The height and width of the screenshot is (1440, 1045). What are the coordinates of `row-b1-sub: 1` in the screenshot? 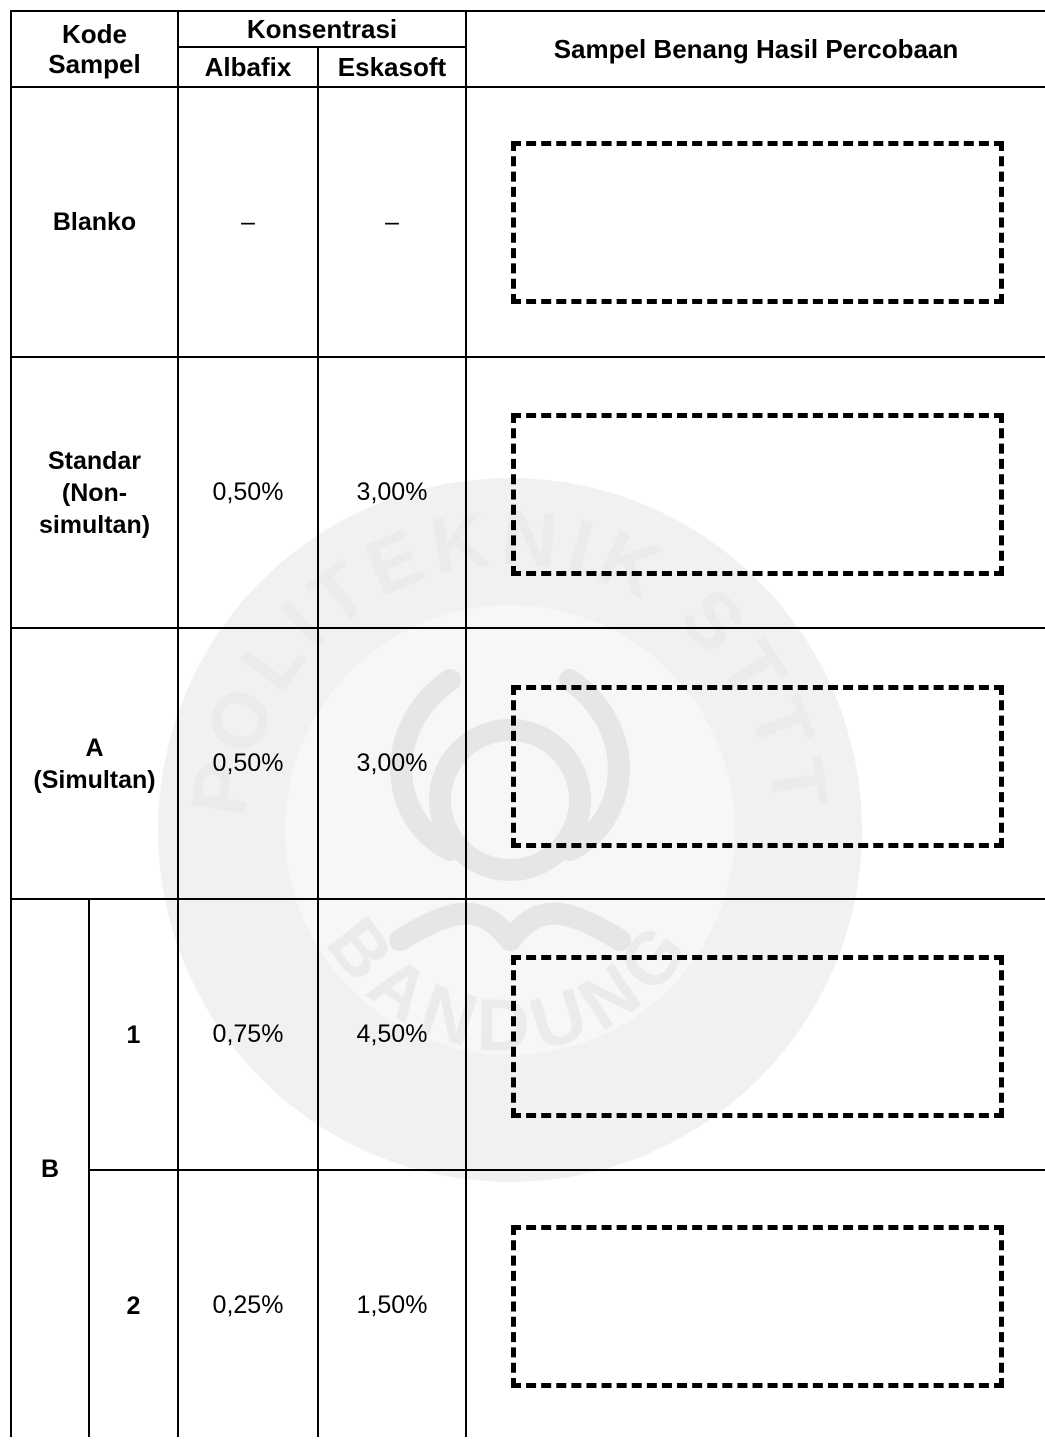 It's located at (133, 1034).